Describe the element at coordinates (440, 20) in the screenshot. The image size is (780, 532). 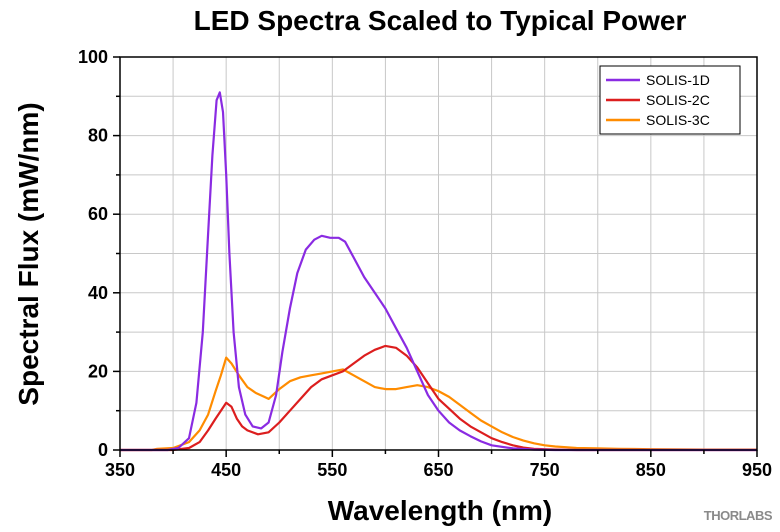
I see `chart-title: LED Spectra Scaled to Typical Power` at that location.